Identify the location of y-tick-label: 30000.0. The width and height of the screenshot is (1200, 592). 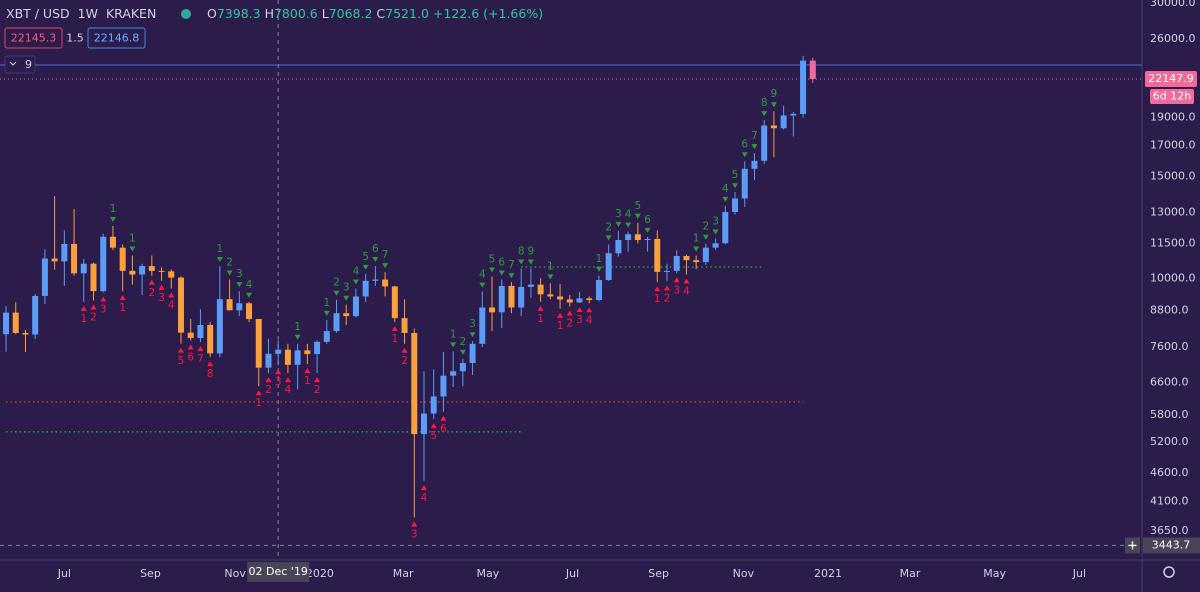
(1173, 4).